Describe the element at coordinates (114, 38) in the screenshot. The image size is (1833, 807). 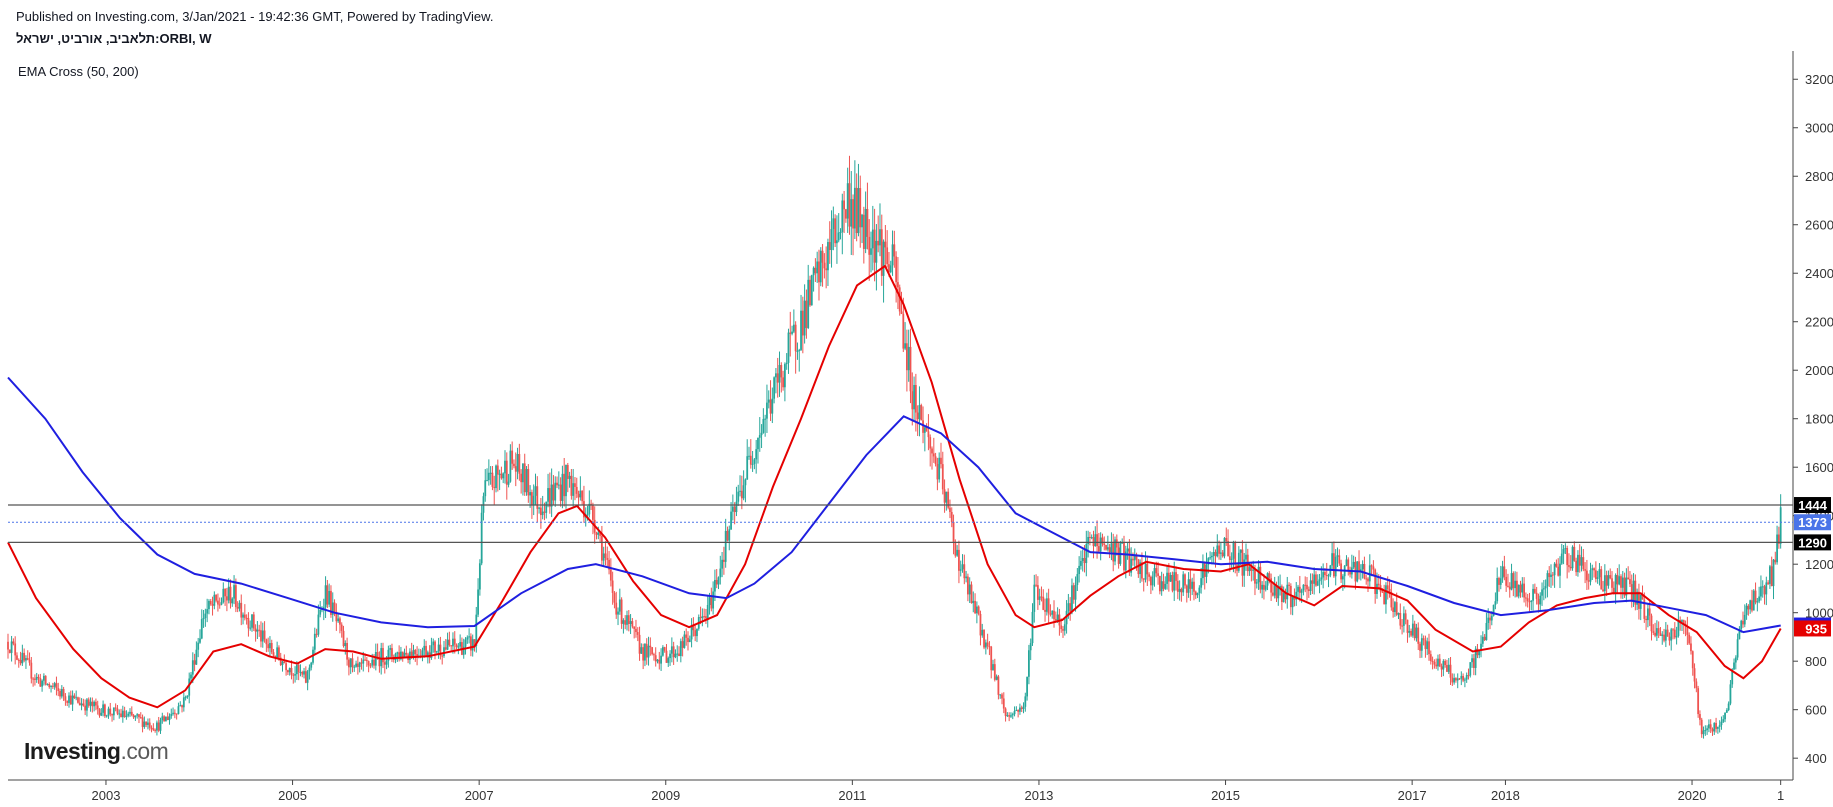
I see `symbol-title: תלאביב, אורביט, ישראל:ORBI, W` at that location.